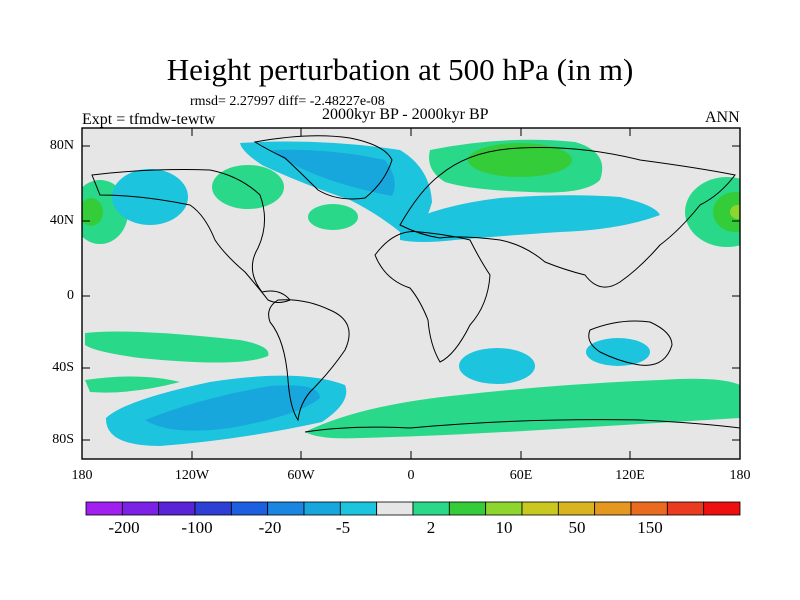 The height and width of the screenshot is (600, 800). What do you see at coordinates (722, 117) in the screenshot?
I see `season-label: ANN` at bounding box center [722, 117].